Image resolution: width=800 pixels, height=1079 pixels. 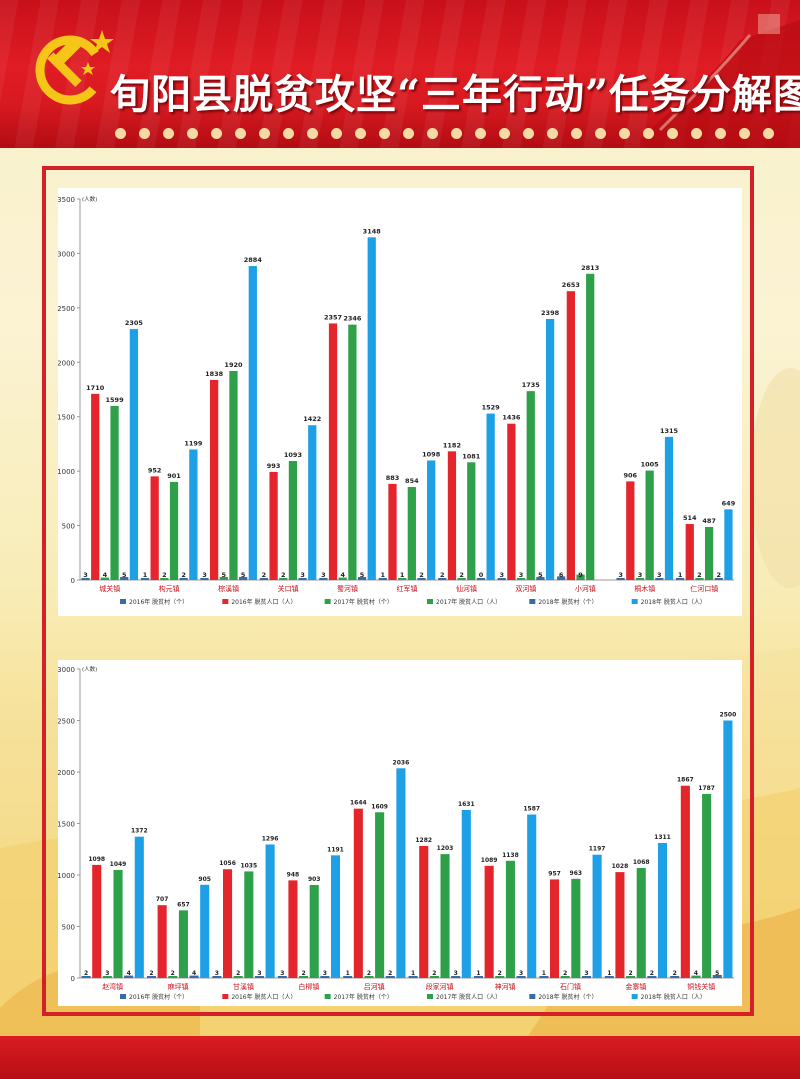 I want to click on population-value-label: 1098, so click(x=431, y=454).